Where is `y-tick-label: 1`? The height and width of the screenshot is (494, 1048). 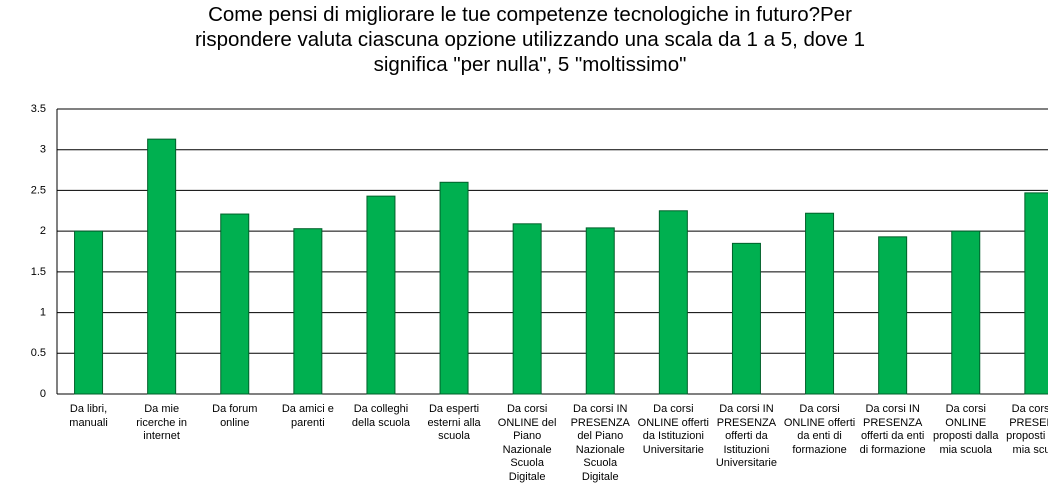
y-tick-label: 1 is located at coordinates (43, 312).